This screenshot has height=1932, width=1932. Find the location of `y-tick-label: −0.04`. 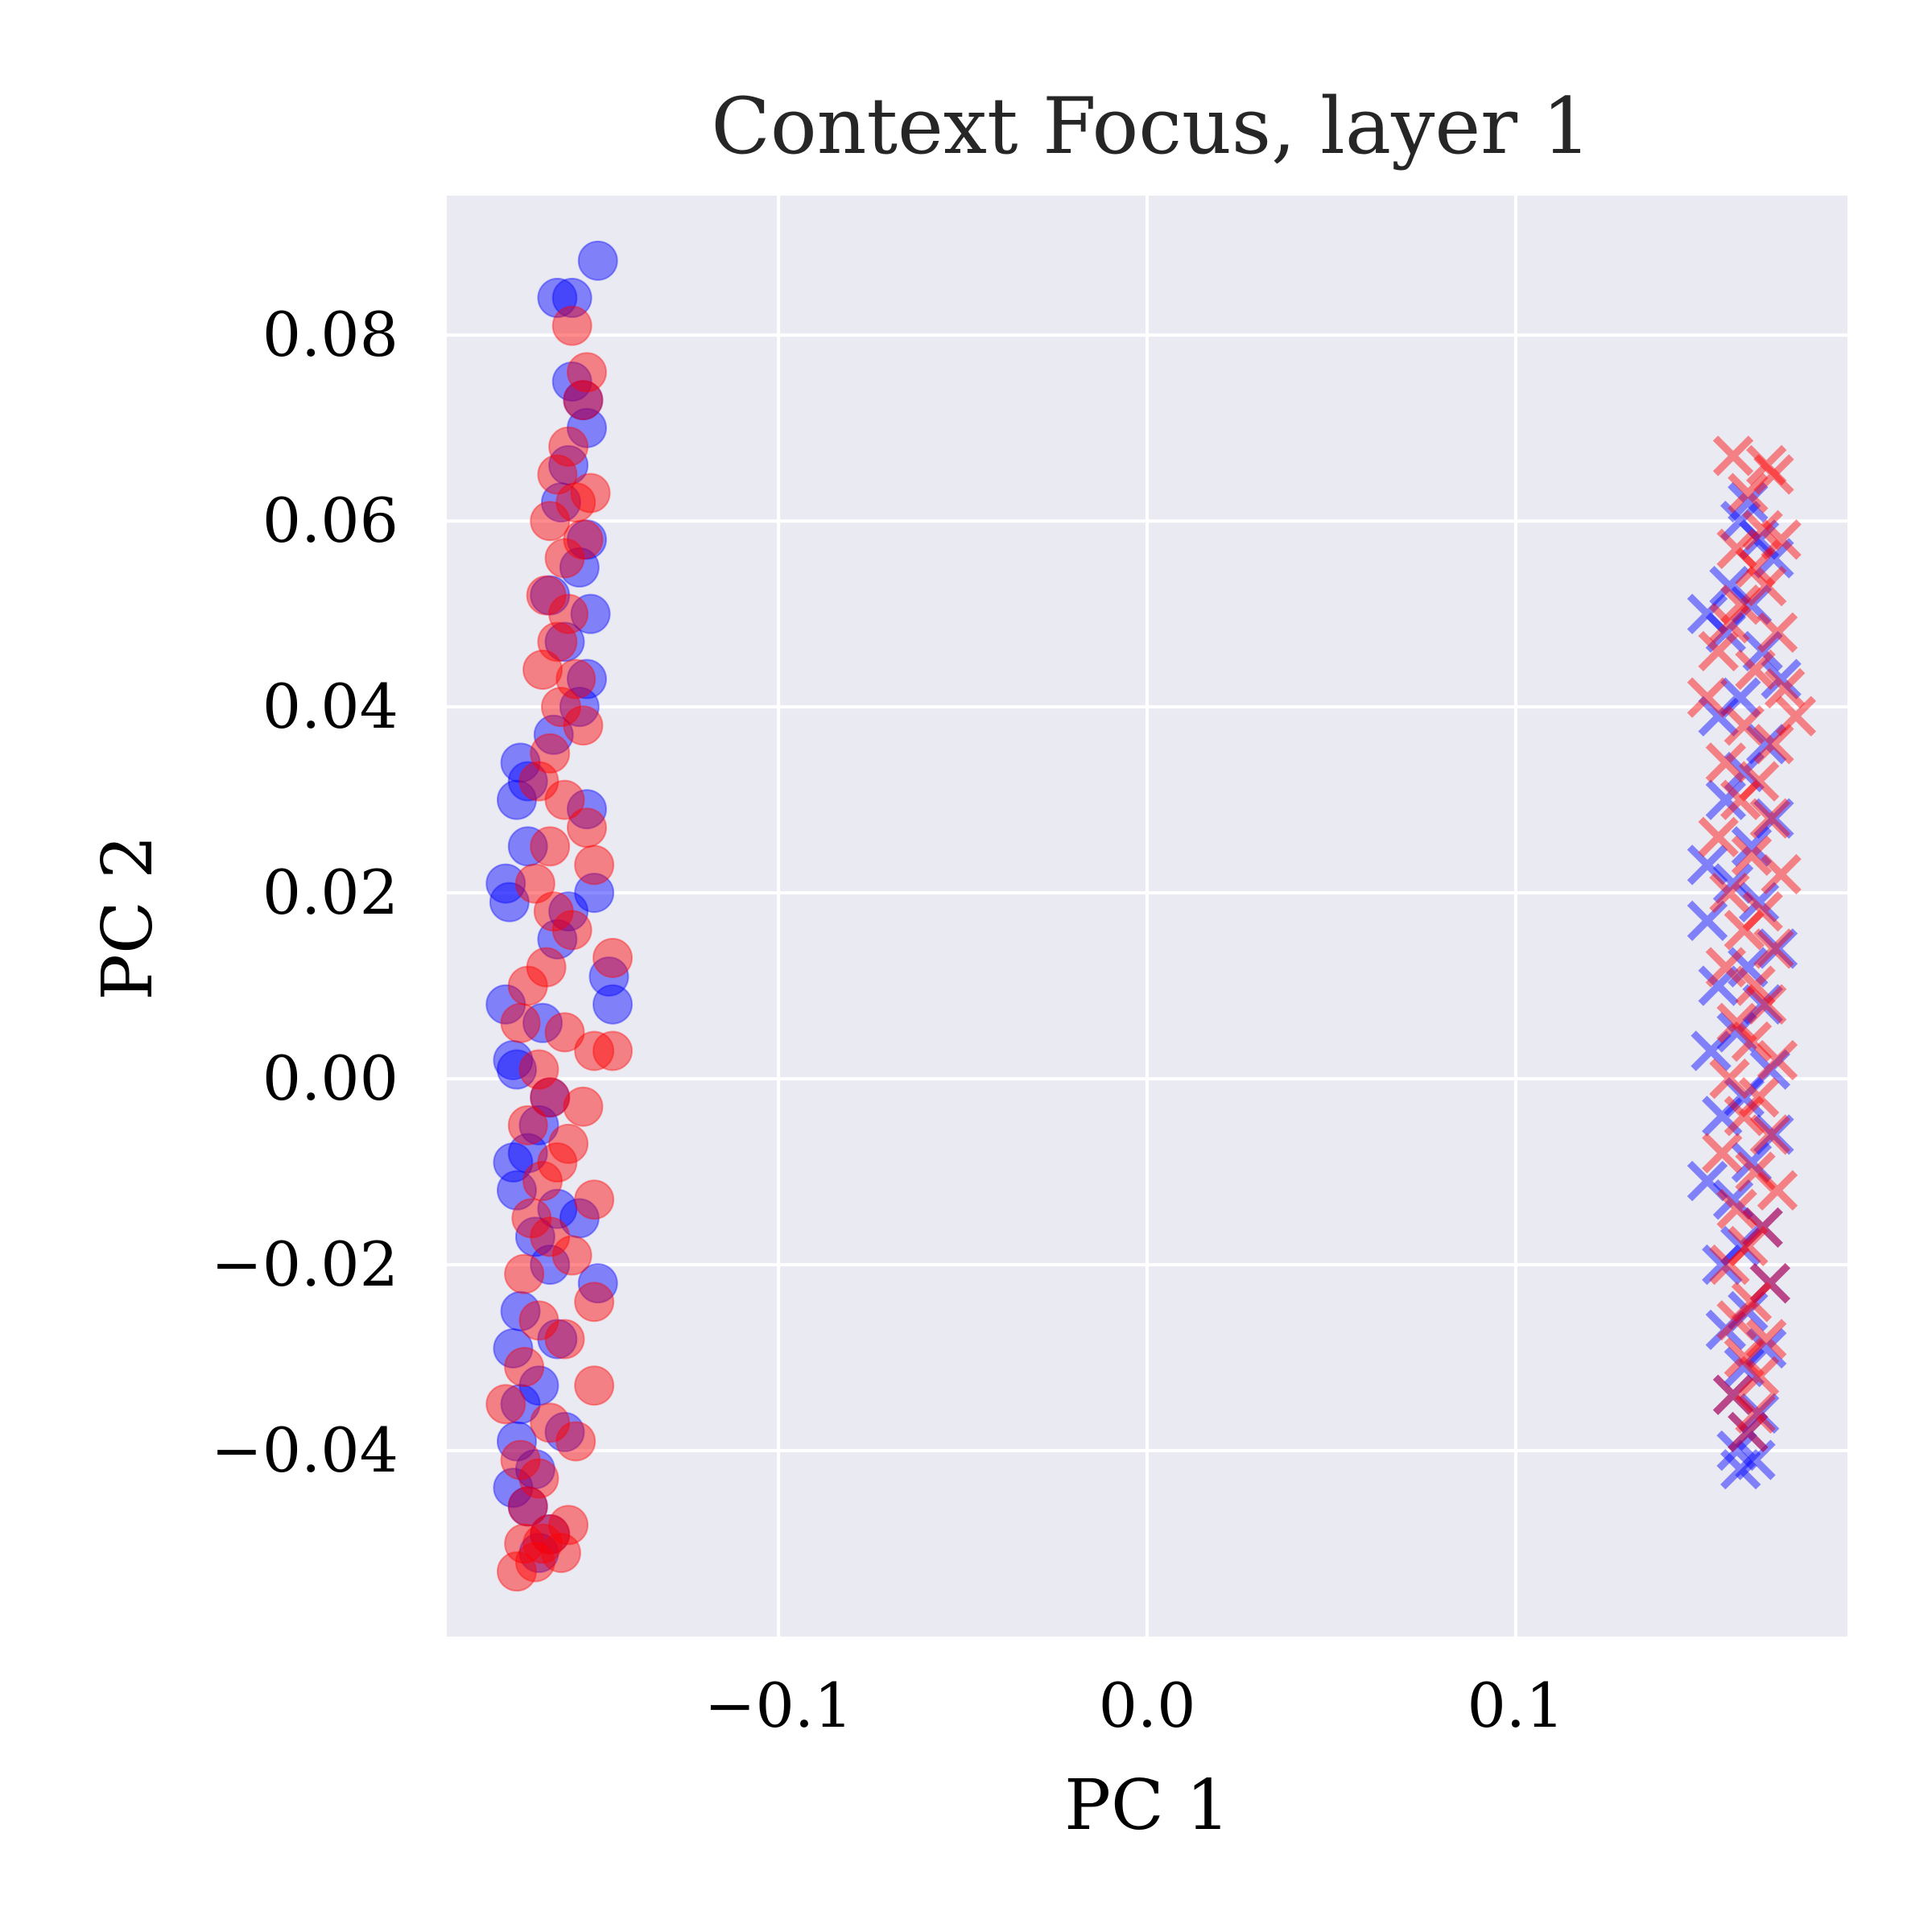

y-tick-label: −0.04 is located at coordinates (304, 1450).